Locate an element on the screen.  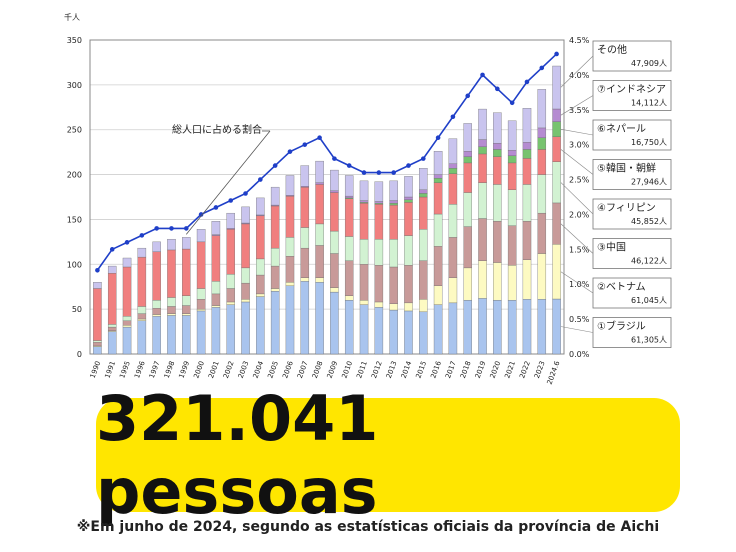
legend-value: 61,045人 is located at coordinates (649, 300).